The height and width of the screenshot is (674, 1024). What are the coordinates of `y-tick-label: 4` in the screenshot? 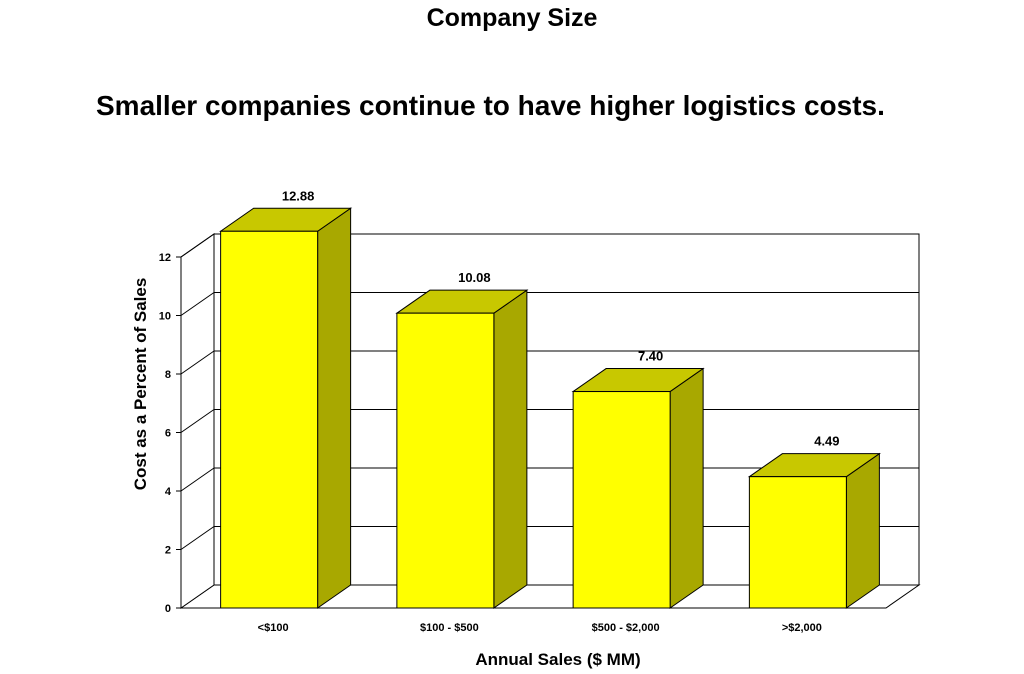 It's located at (168, 492).